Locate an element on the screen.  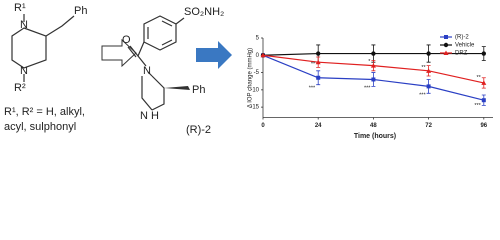
compound-structure: SO₂NH₂ O N N H Ph (R)-2 is located at coordinates (173, 71).